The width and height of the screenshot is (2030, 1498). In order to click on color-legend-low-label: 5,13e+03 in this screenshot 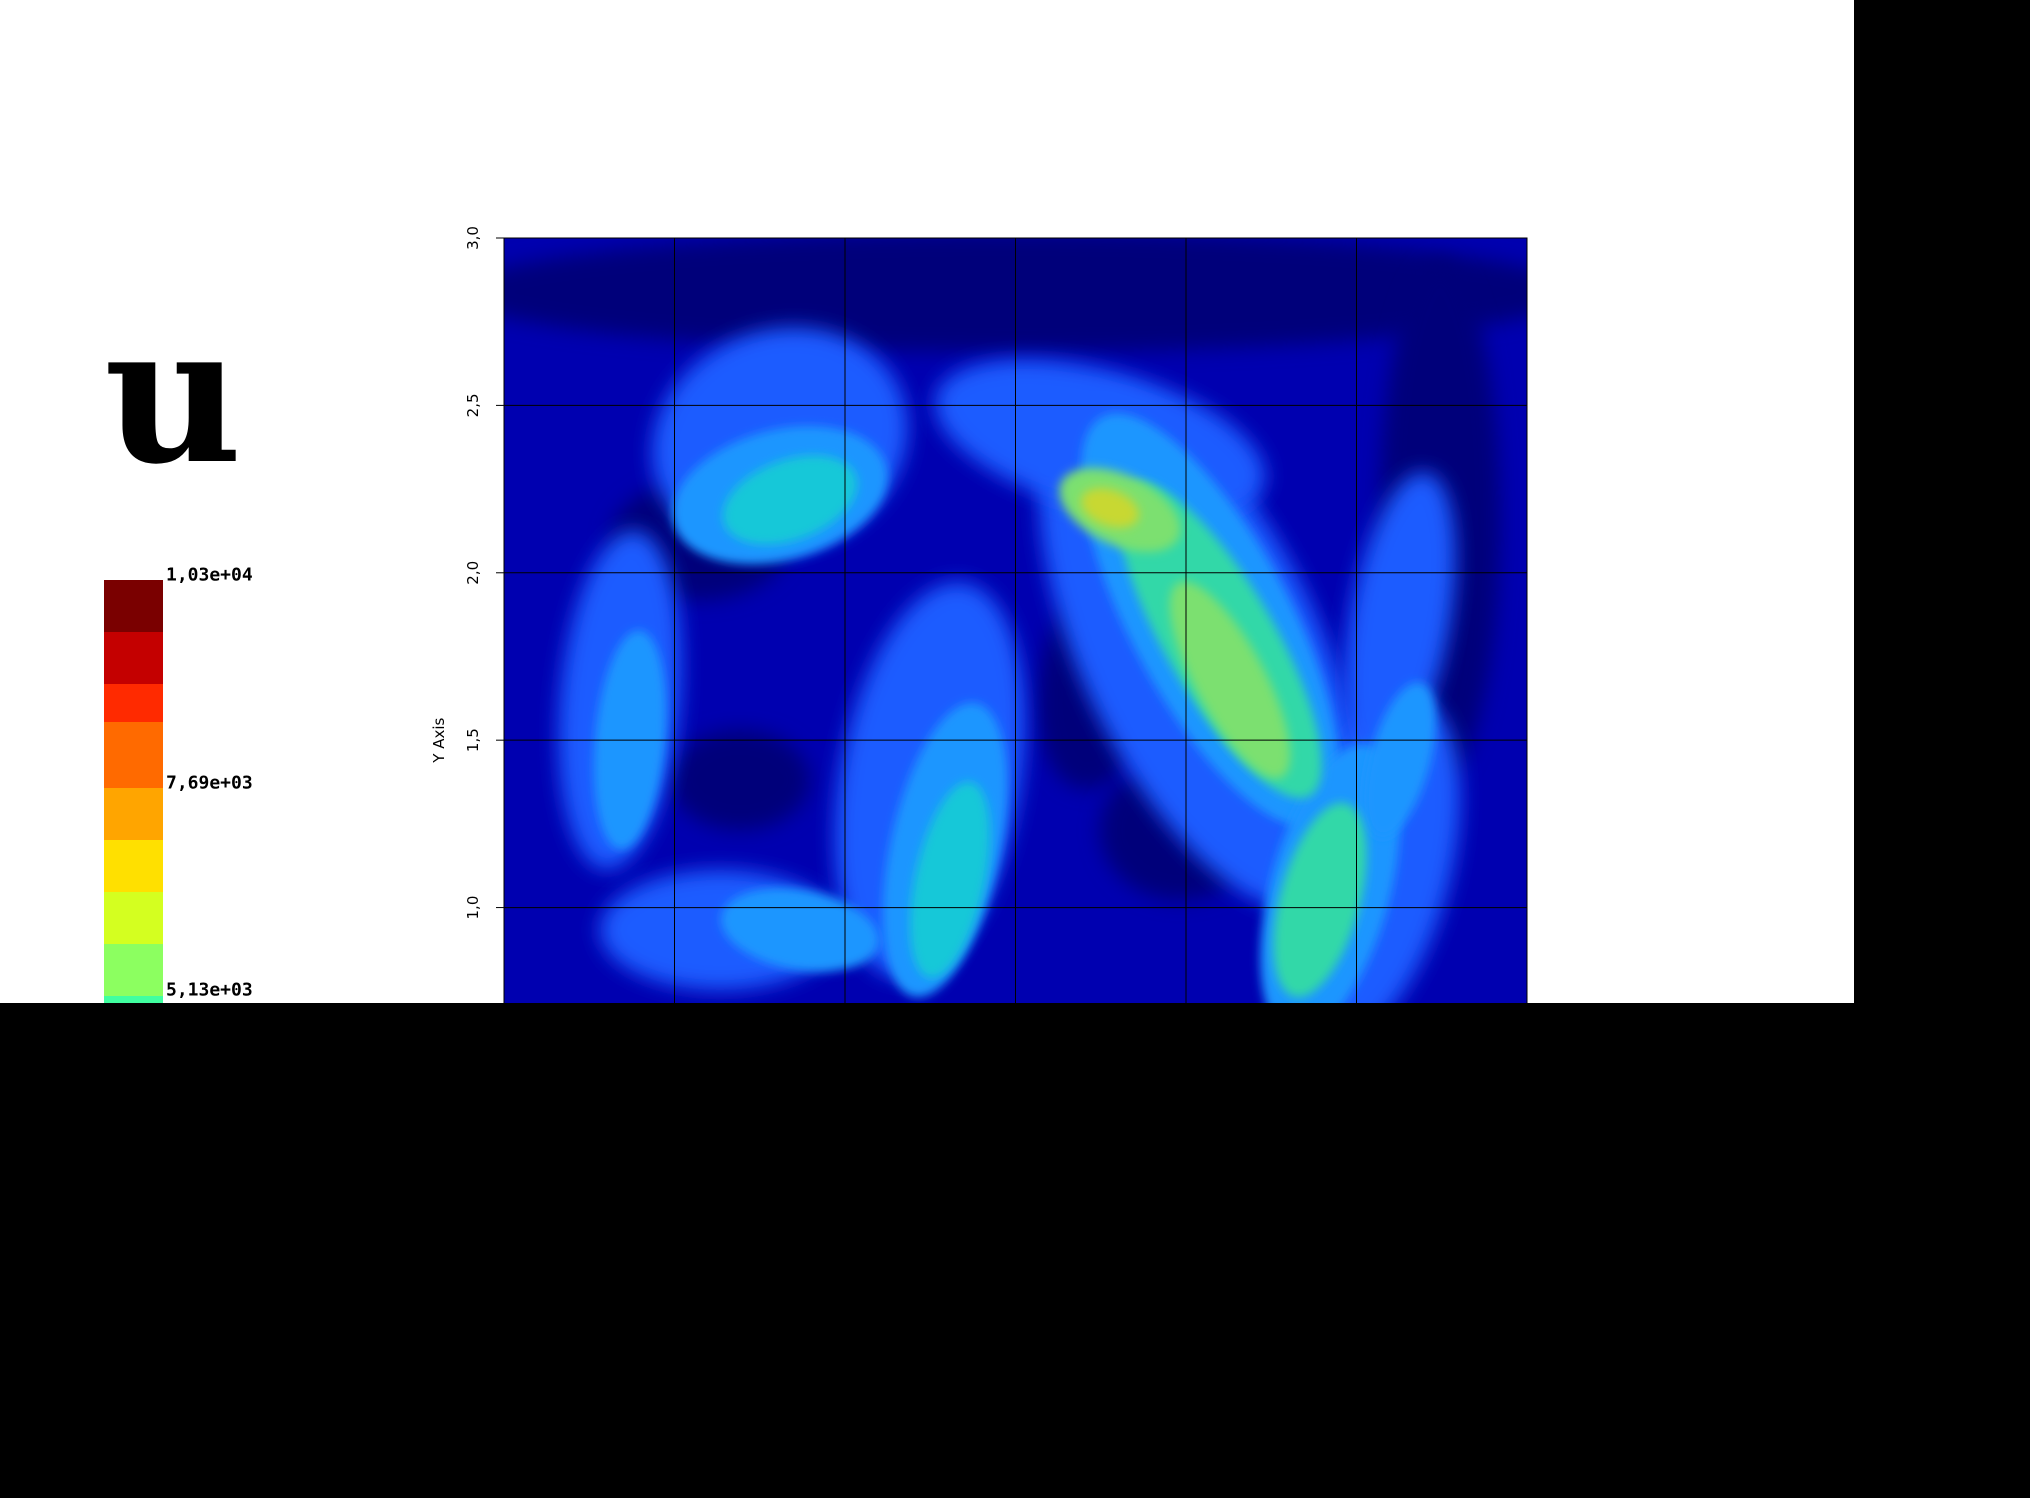, I will do `click(209, 990)`.